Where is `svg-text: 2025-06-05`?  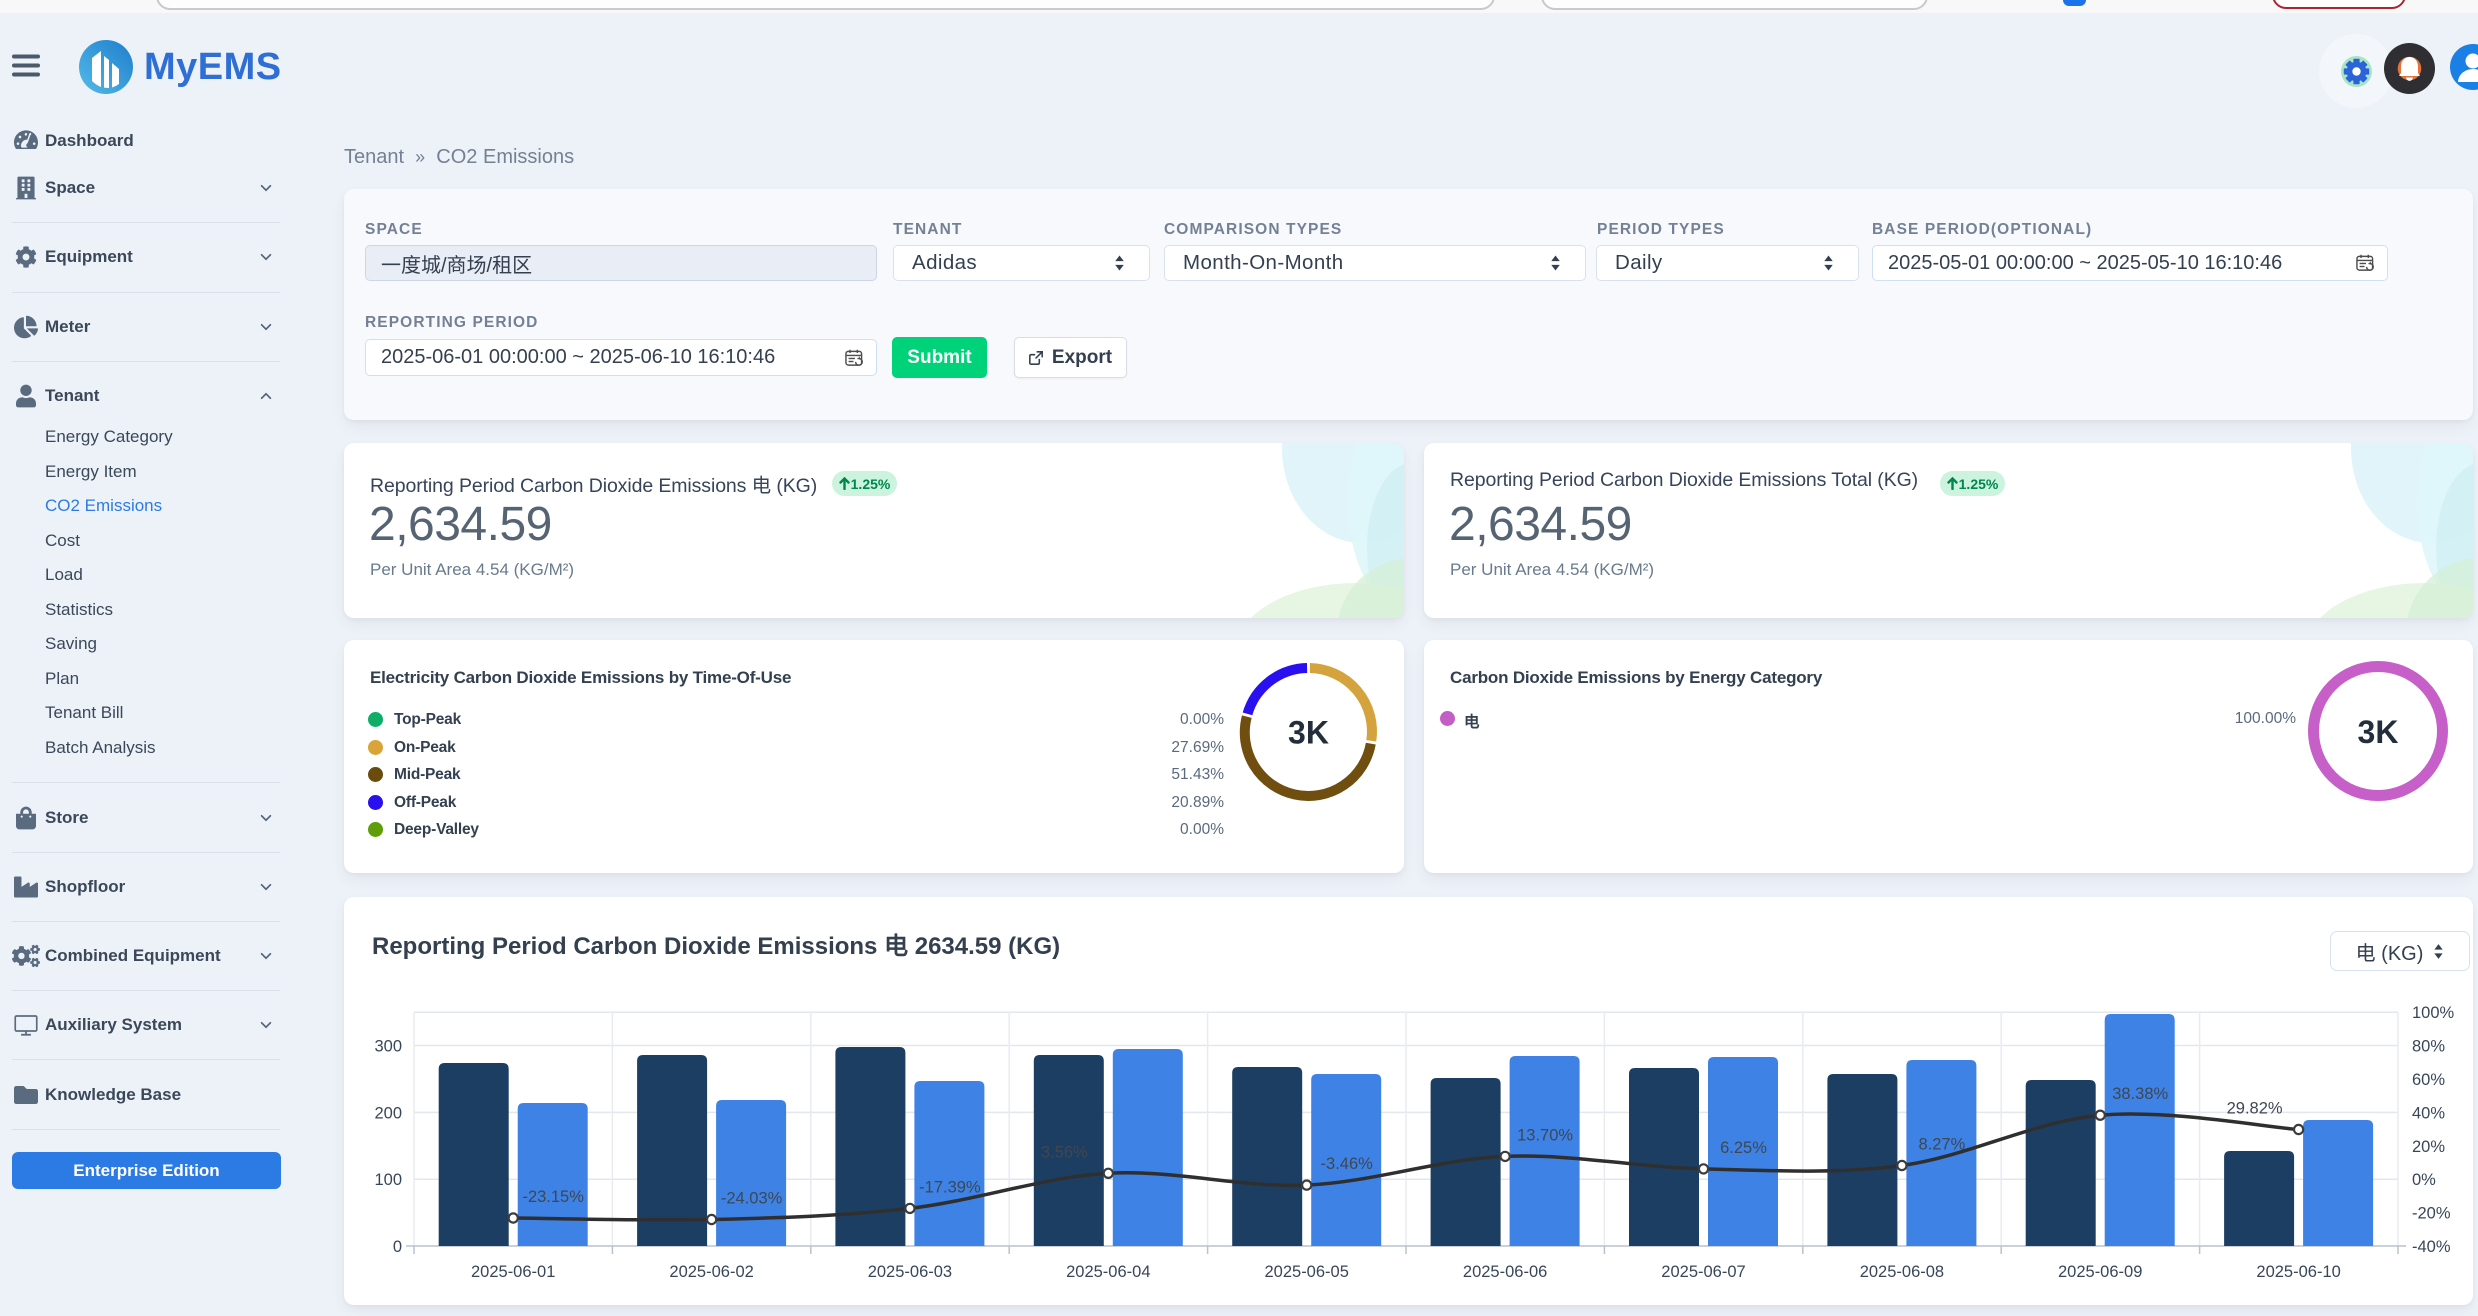 svg-text: 2025-06-05 is located at coordinates (1306, 1272).